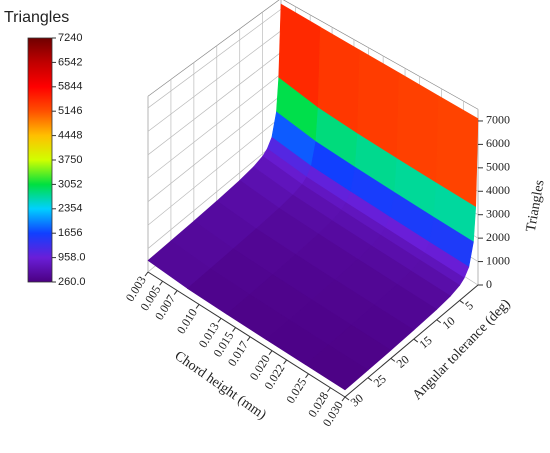 The height and width of the screenshot is (453, 550). Describe the element at coordinates (296, 390) in the screenshot. I see `x-tick-label: 0.025` at that location.